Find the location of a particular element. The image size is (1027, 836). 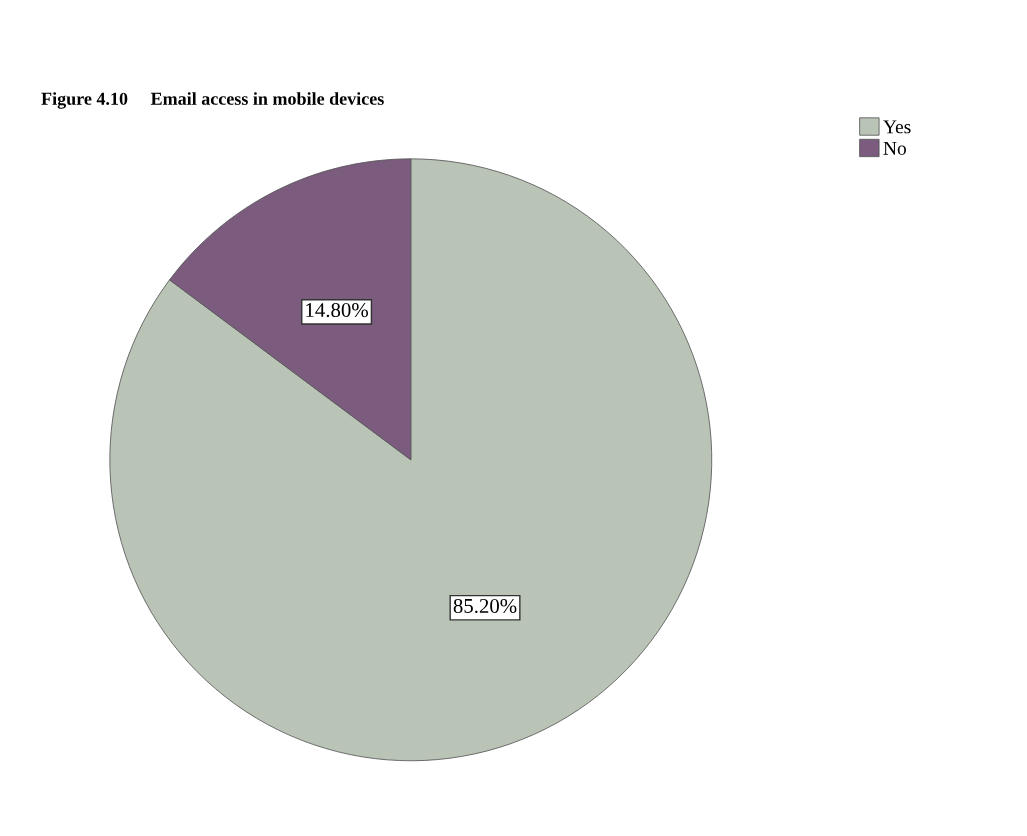

data-label: 85.20% is located at coordinates (485, 606).